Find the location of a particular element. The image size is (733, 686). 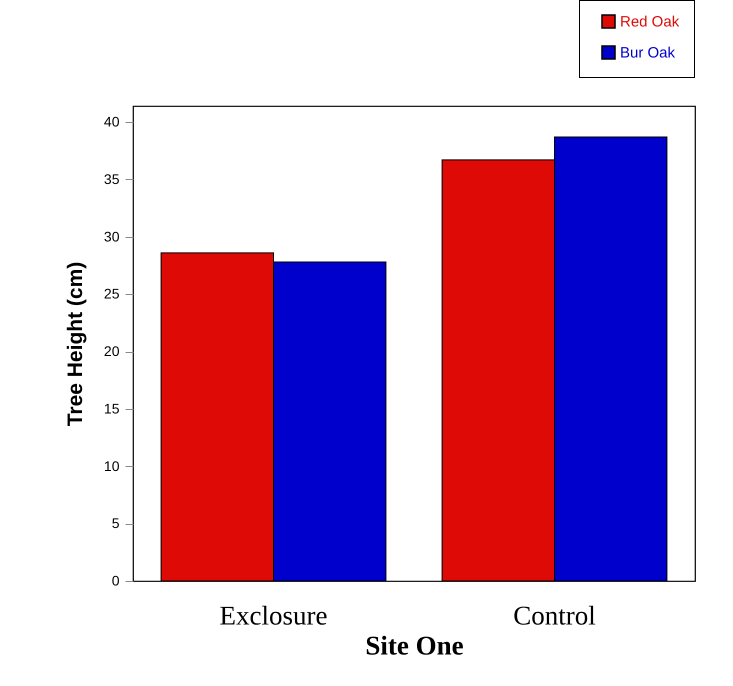

x-axis-title: Site One is located at coordinates (414, 645).